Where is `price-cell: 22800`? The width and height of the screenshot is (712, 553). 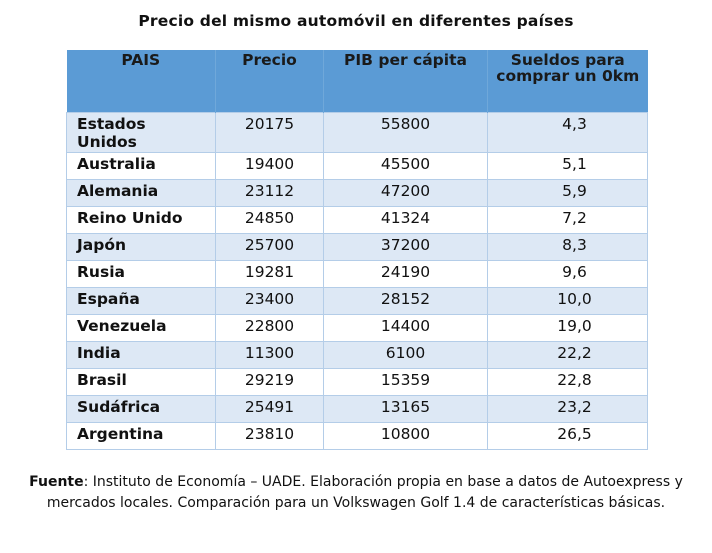 price-cell: 22800 is located at coordinates (269, 328).